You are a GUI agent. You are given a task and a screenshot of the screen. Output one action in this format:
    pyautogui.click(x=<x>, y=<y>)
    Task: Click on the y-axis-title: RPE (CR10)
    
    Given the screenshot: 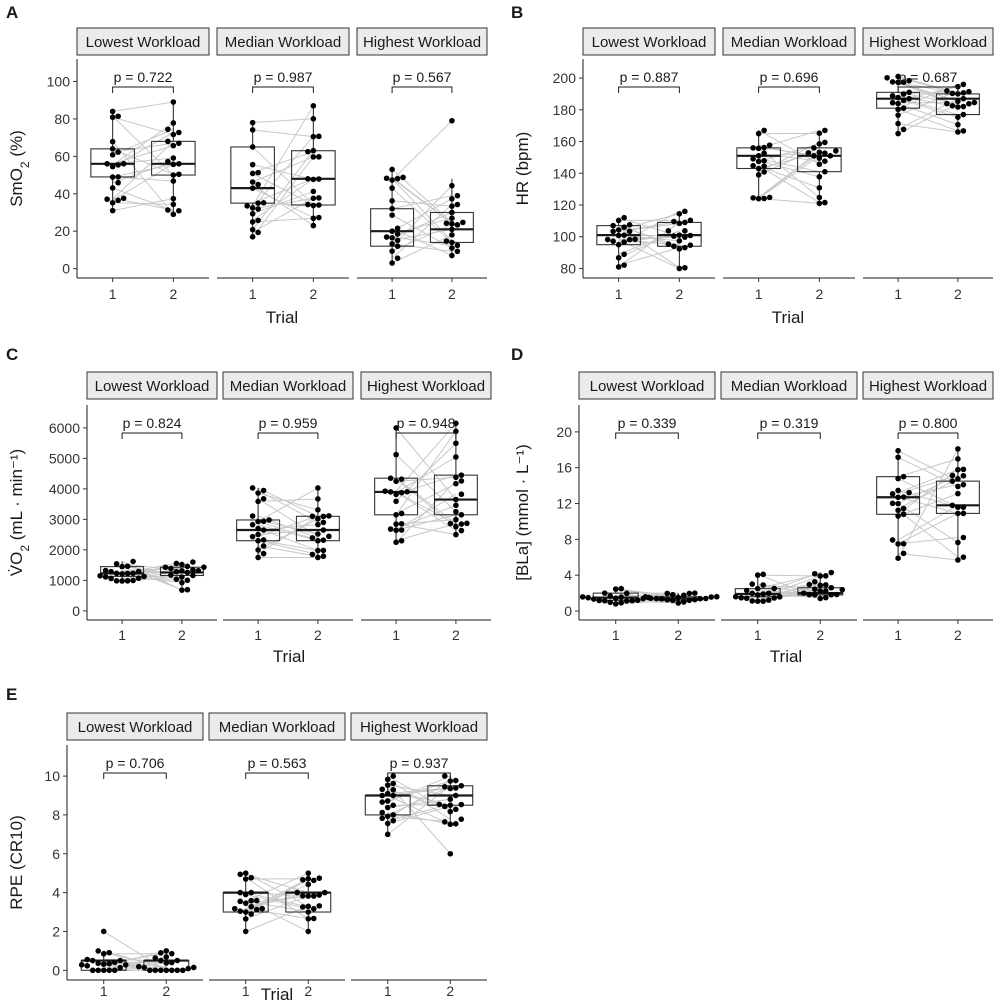 What is the action you would take?
    pyautogui.click(x=16, y=862)
    